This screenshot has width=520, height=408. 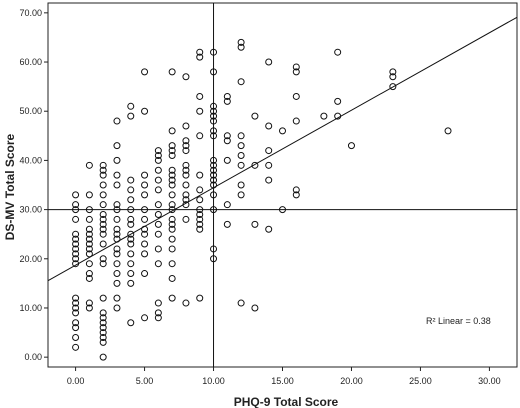 What do you see at coordinates (351, 381) in the screenshot?
I see `x-tick-label: 20.00` at bounding box center [351, 381].